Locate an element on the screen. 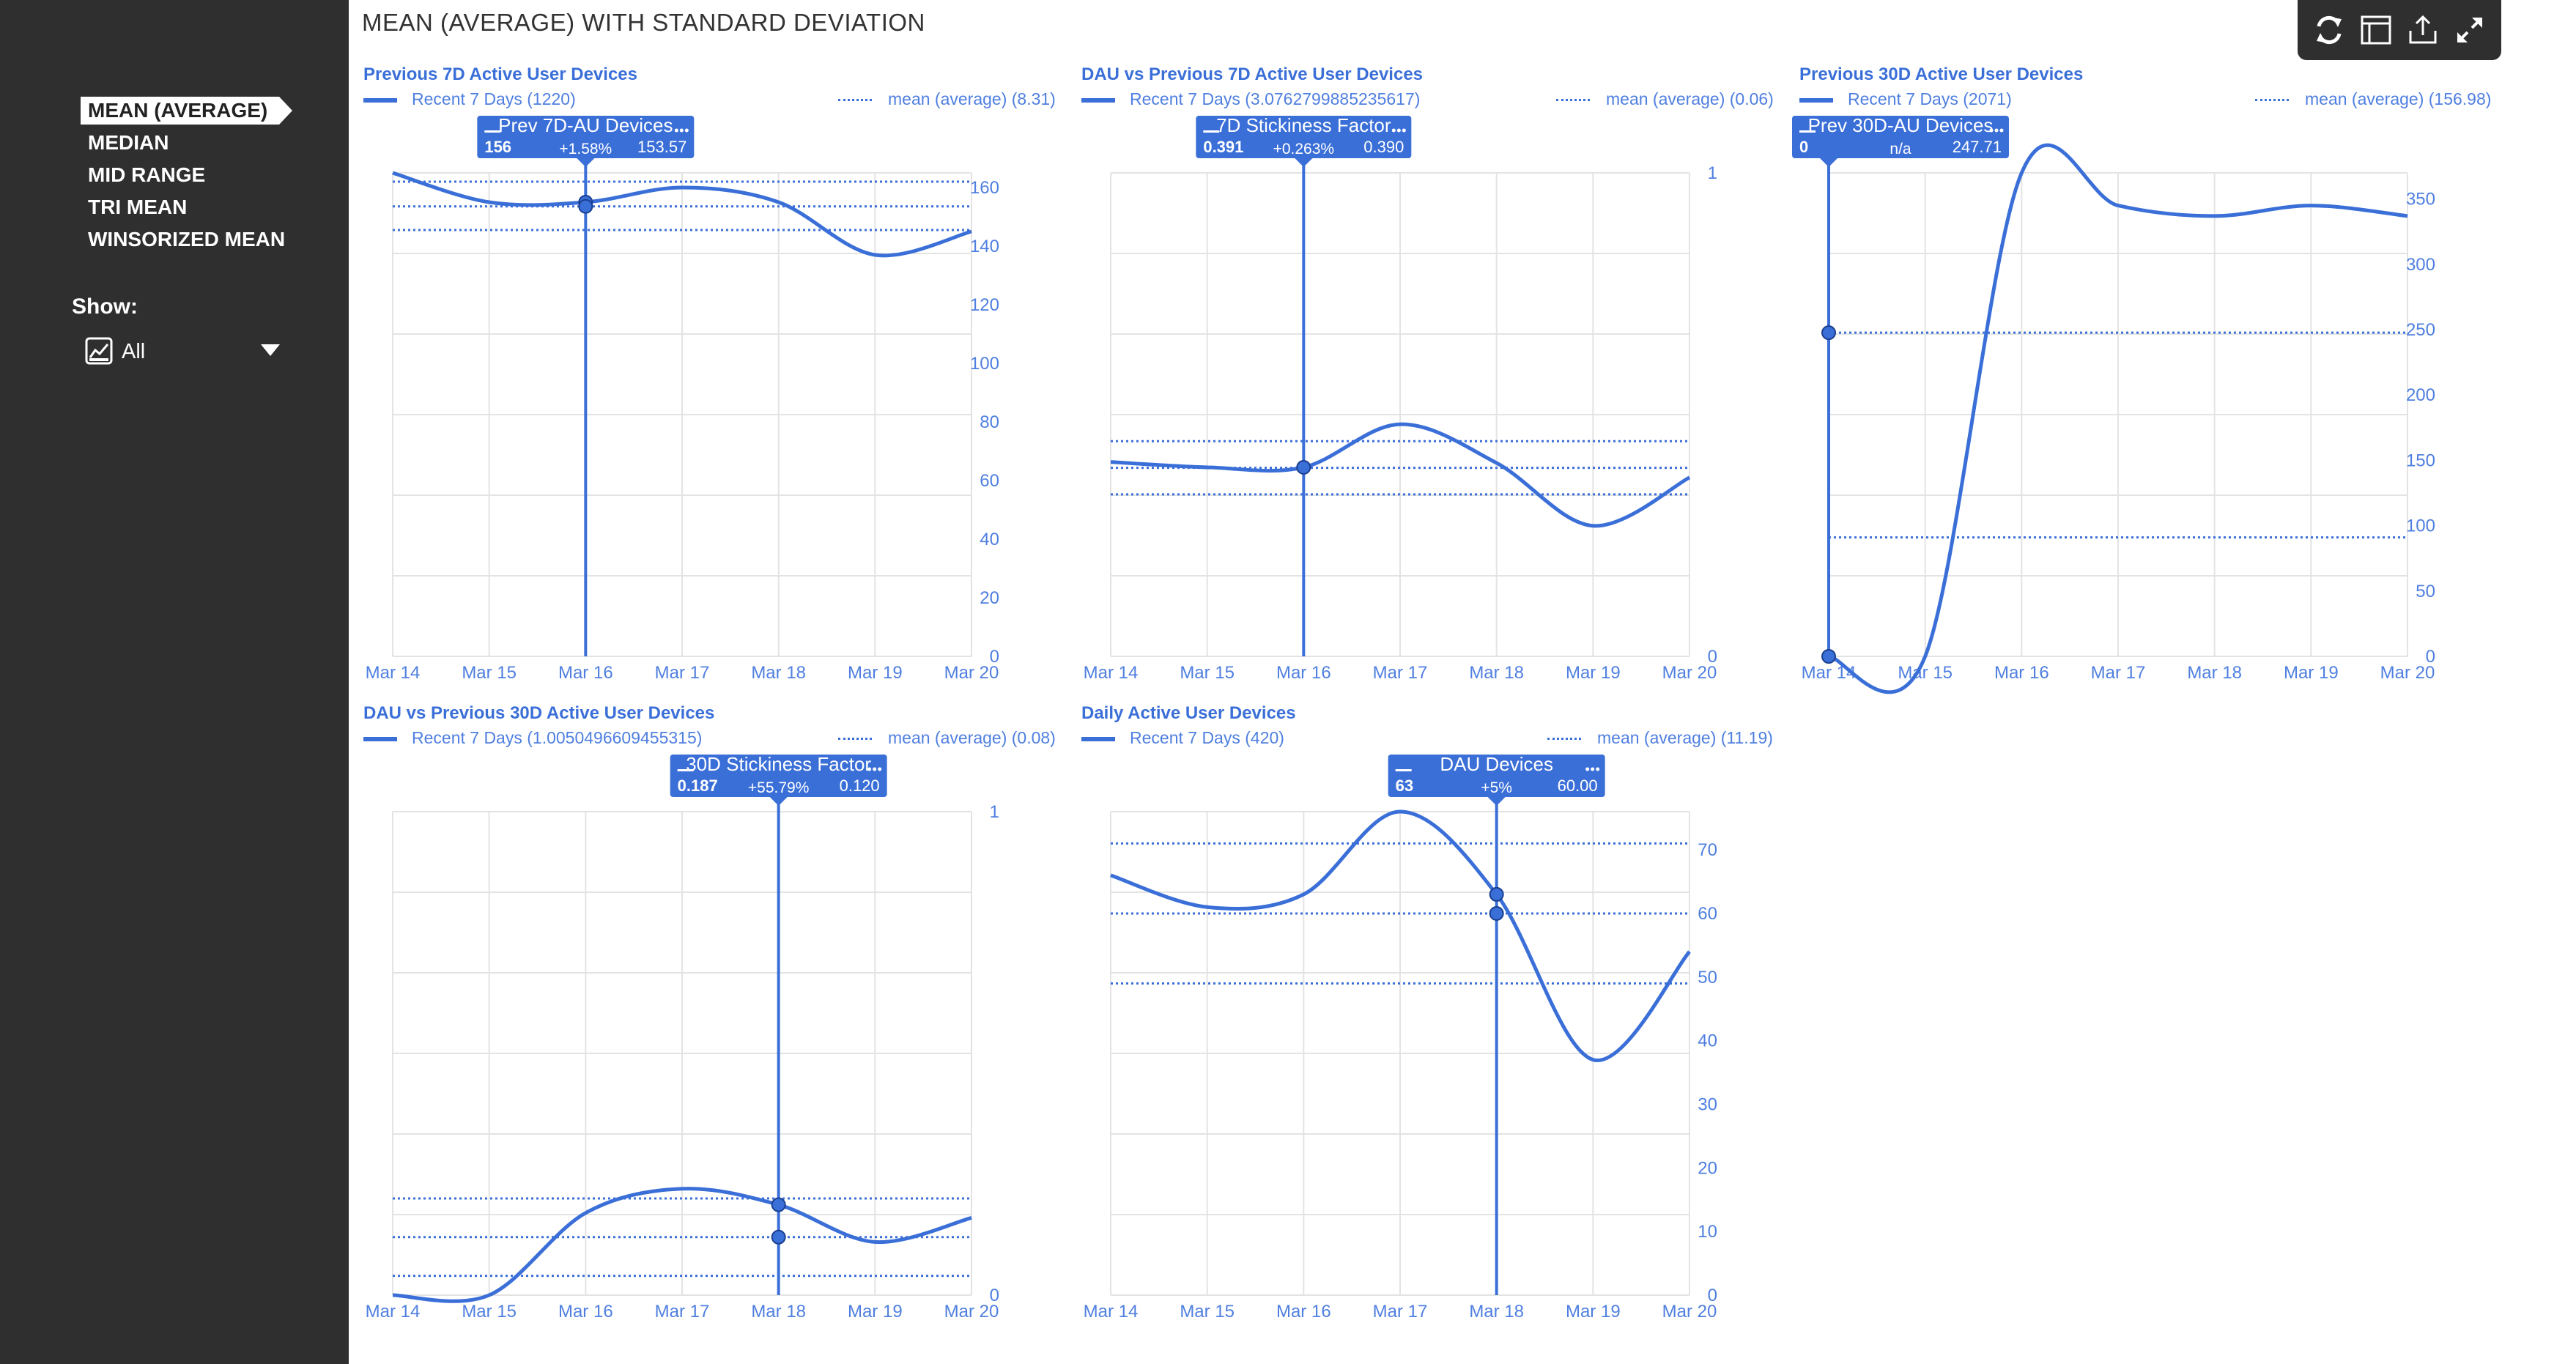 The height and width of the screenshot is (1364, 2576). method-mean: MEAN (AVERAGE) is located at coordinates (187, 111).